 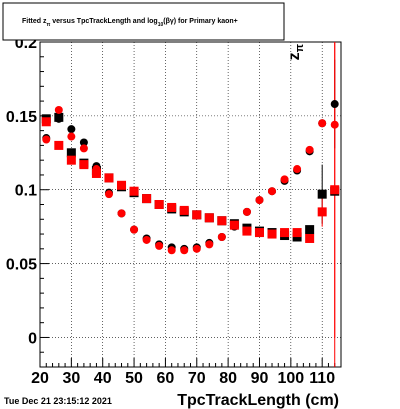 What do you see at coordinates (322, 378) in the screenshot?
I see `x-tick-label: 110` at bounding box center [322, 378].